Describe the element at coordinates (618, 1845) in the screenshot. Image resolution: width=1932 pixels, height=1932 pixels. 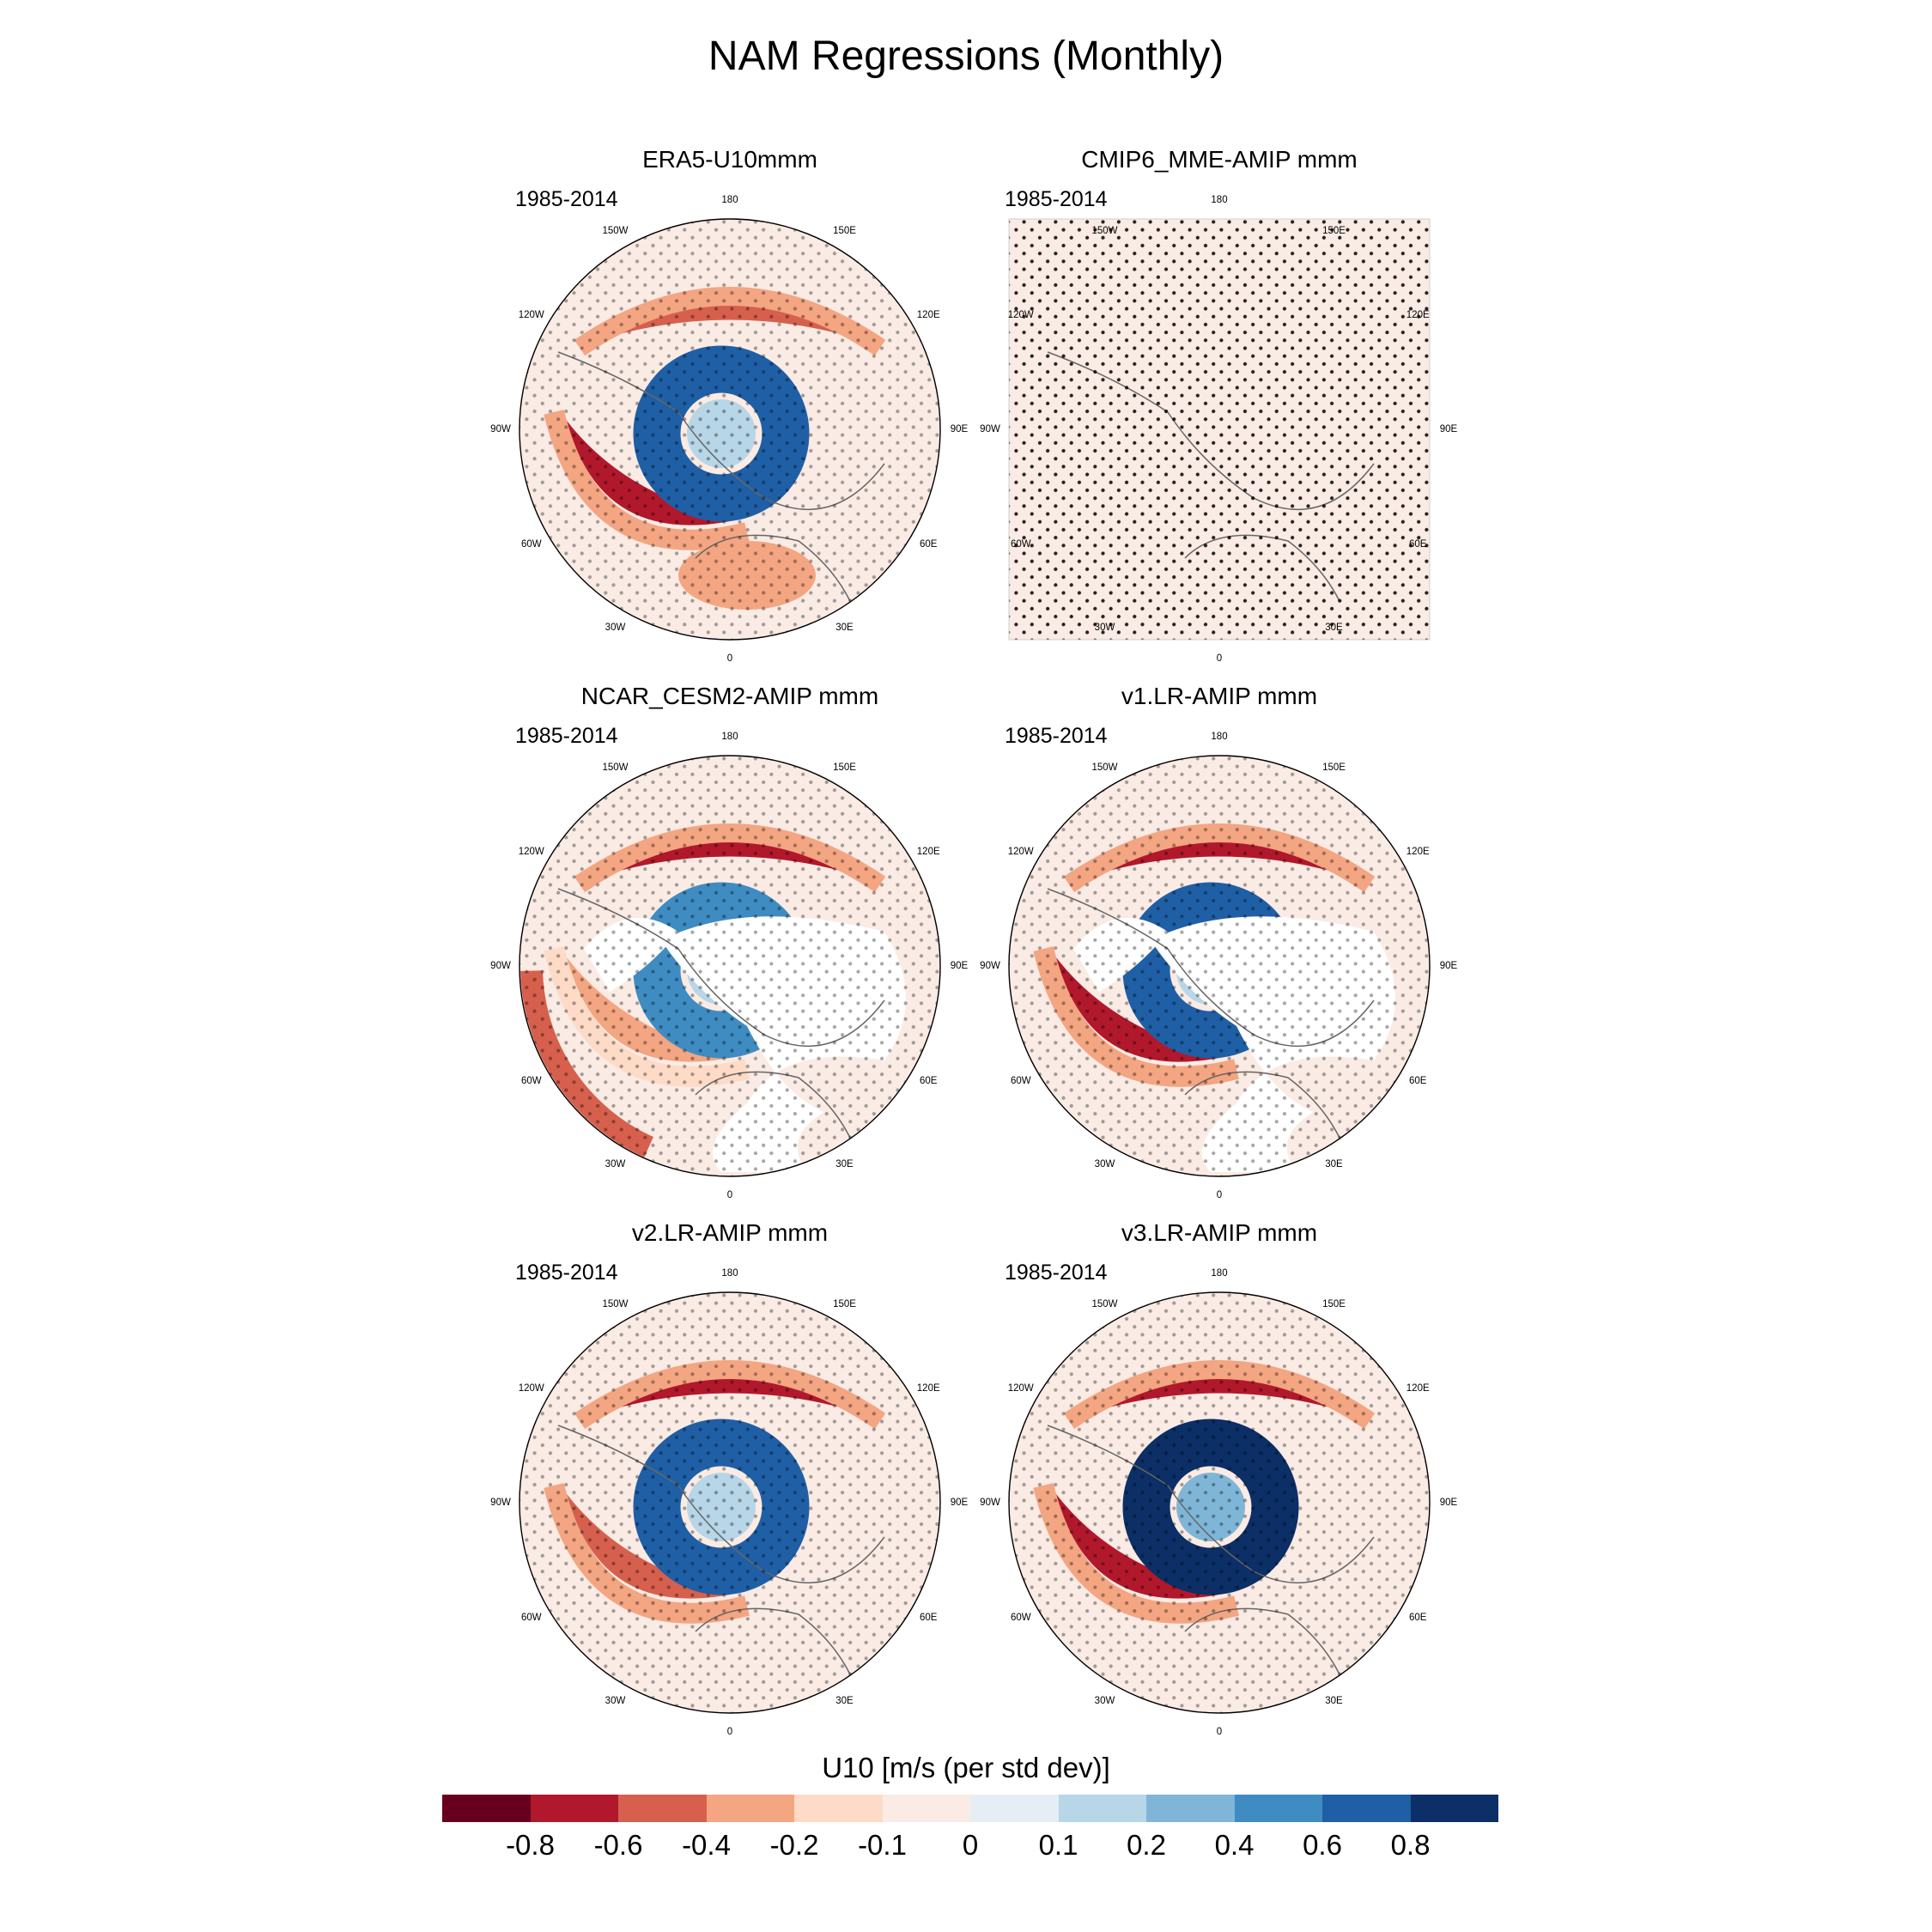
I see `colorbar-tick-label: -0.6` at that location.